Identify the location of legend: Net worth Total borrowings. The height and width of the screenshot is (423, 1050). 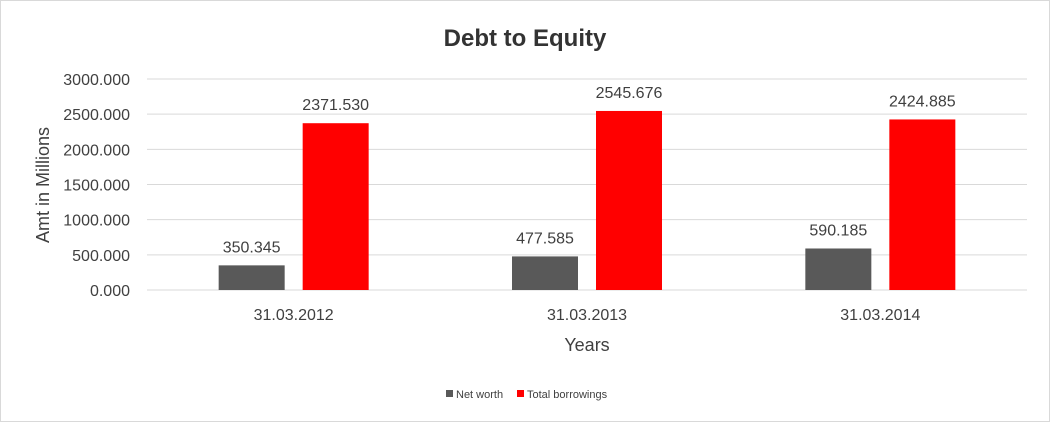
(527, 395).